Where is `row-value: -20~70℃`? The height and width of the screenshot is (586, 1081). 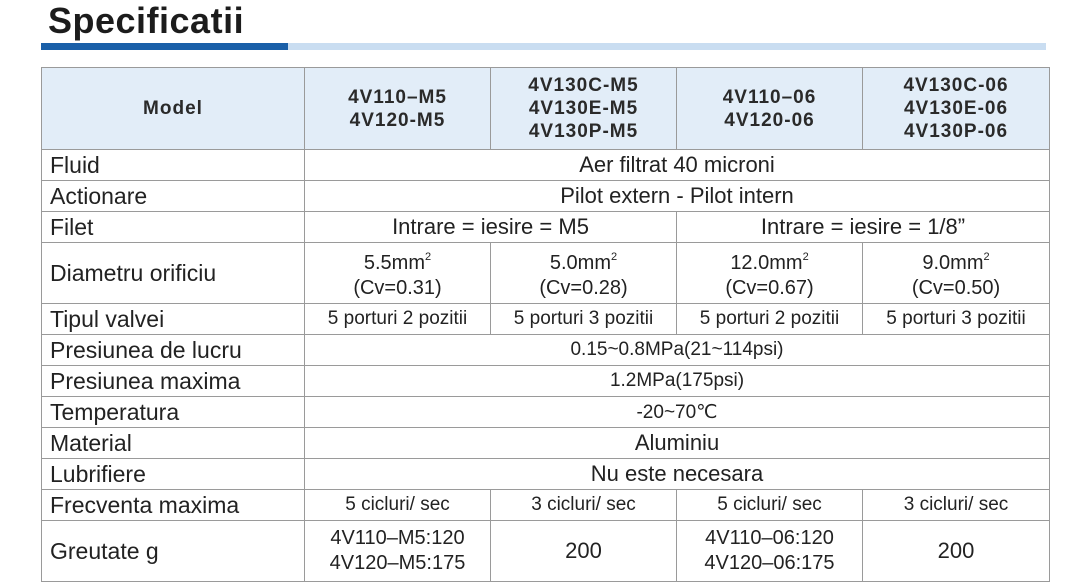 row-value: -20~70℃ is located at coordinates (677, 412).